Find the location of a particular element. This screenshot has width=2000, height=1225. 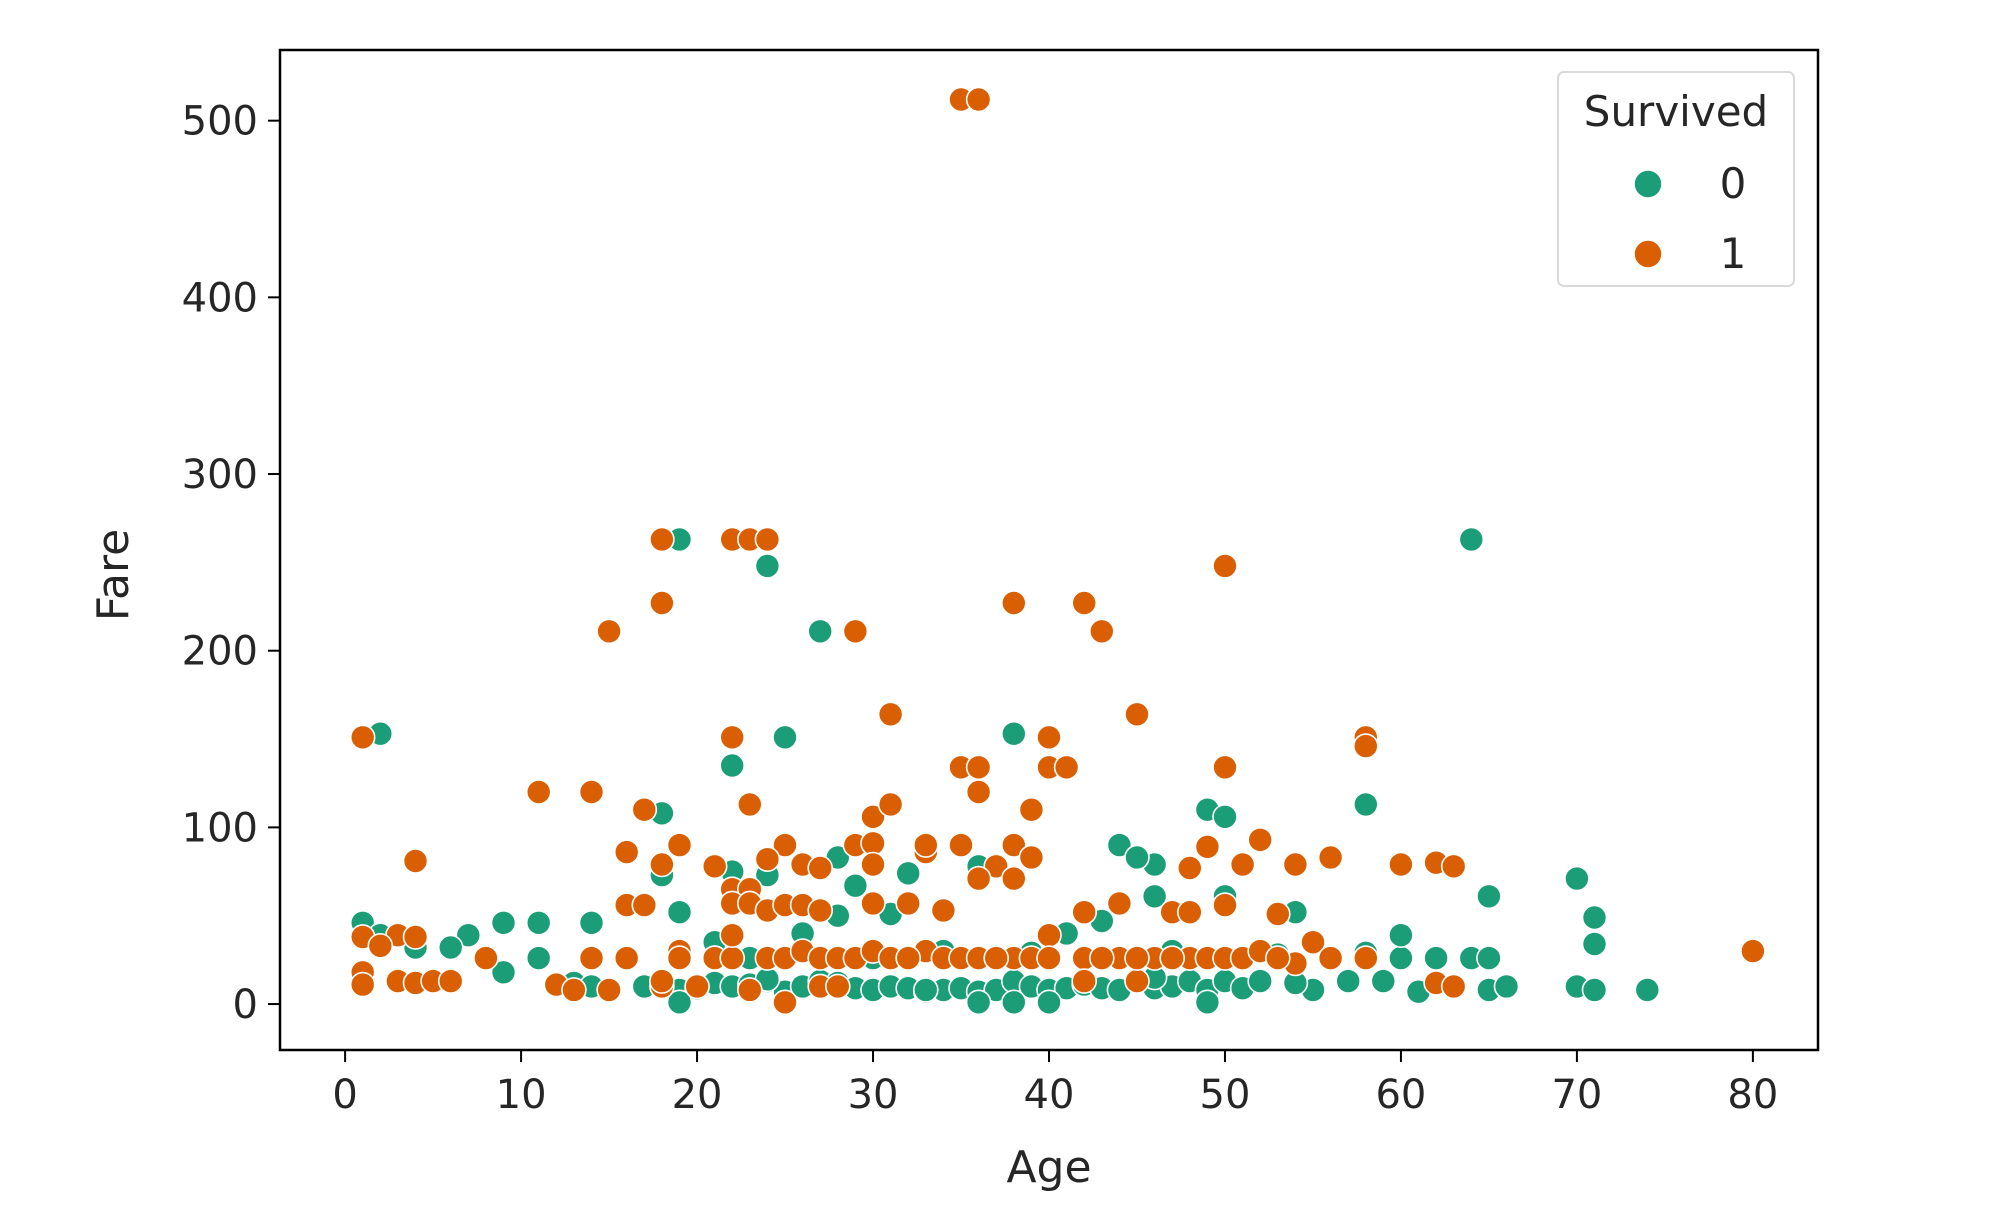

y-axis-label: Fare is located at coordinates (113, 575).